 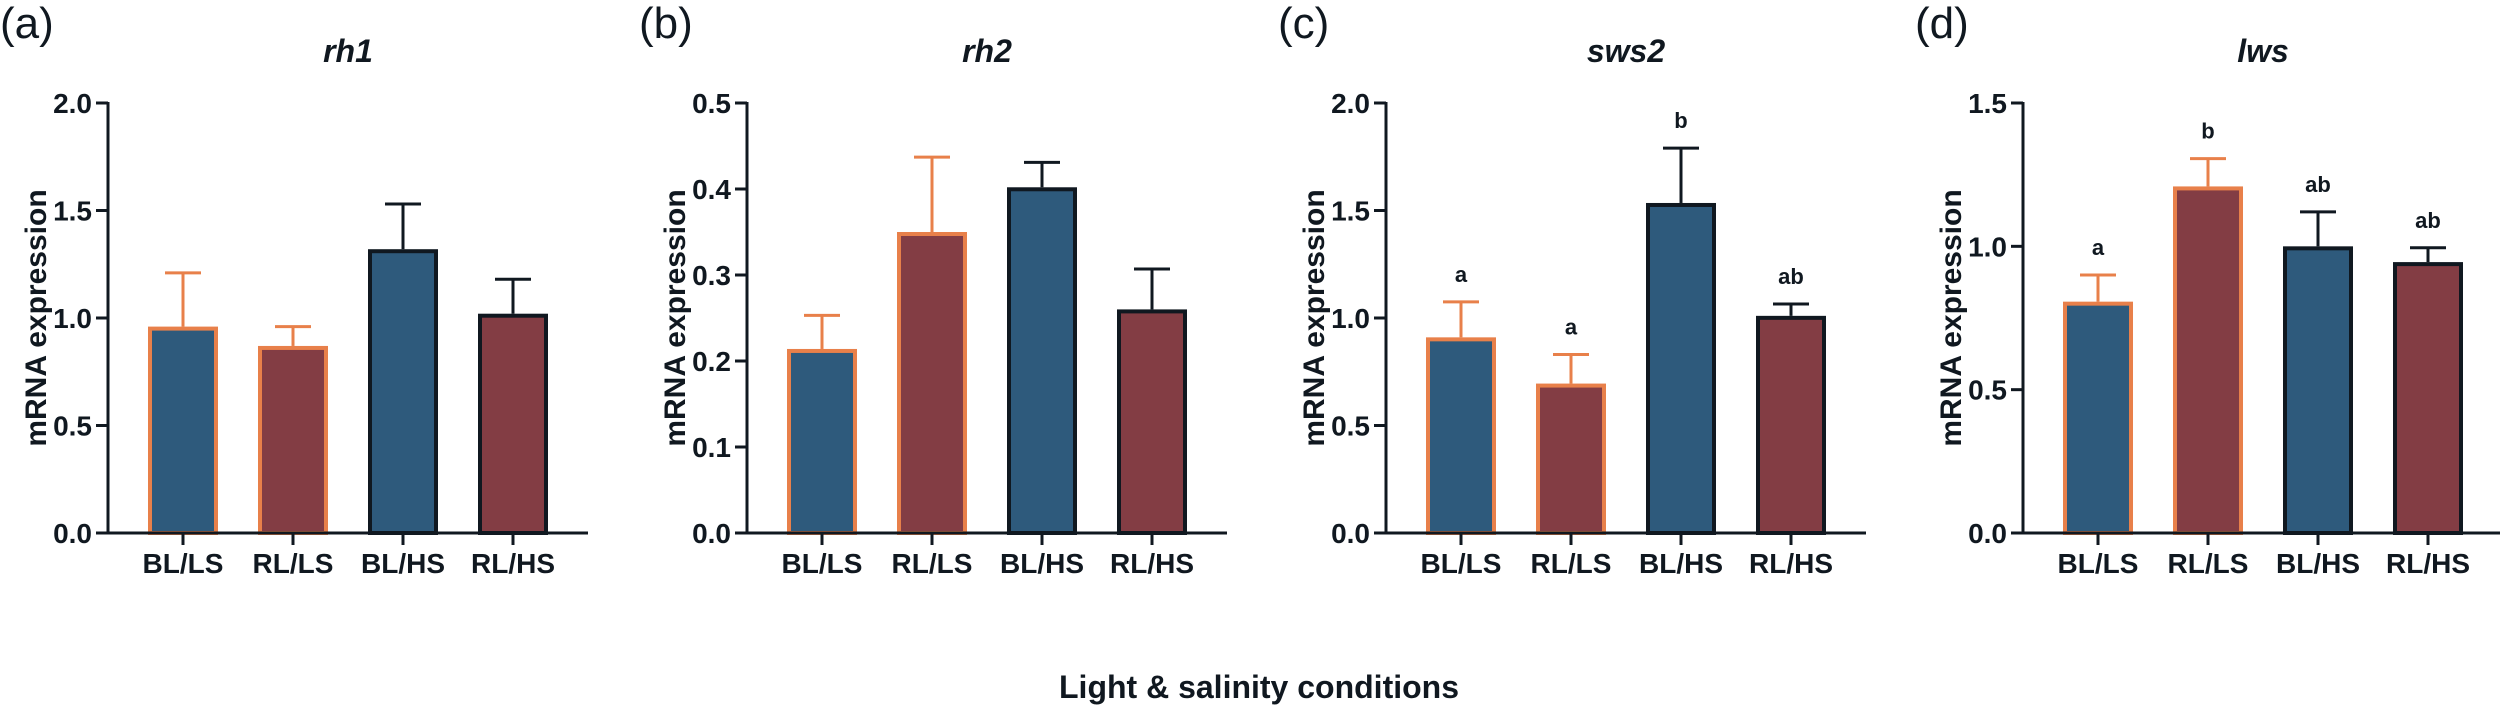 I want to click on shared-x-axis-label: Light & salinity conditions, so click(x=1259, y=687).